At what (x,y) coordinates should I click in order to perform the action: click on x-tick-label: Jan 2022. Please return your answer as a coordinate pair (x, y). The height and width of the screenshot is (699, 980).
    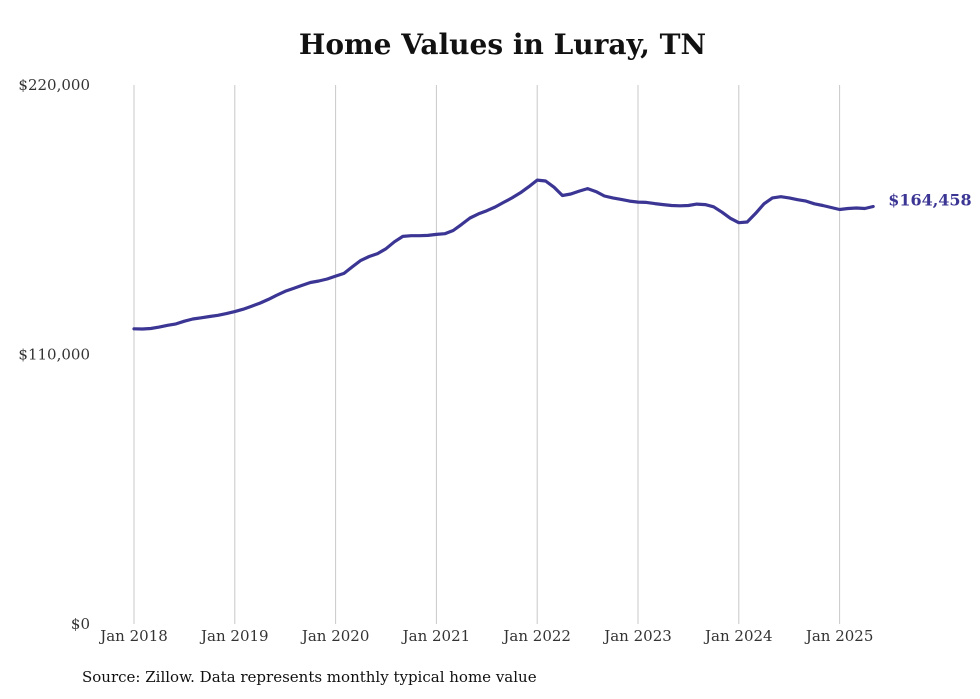
    Looking at the image, I should click on (536, 636).